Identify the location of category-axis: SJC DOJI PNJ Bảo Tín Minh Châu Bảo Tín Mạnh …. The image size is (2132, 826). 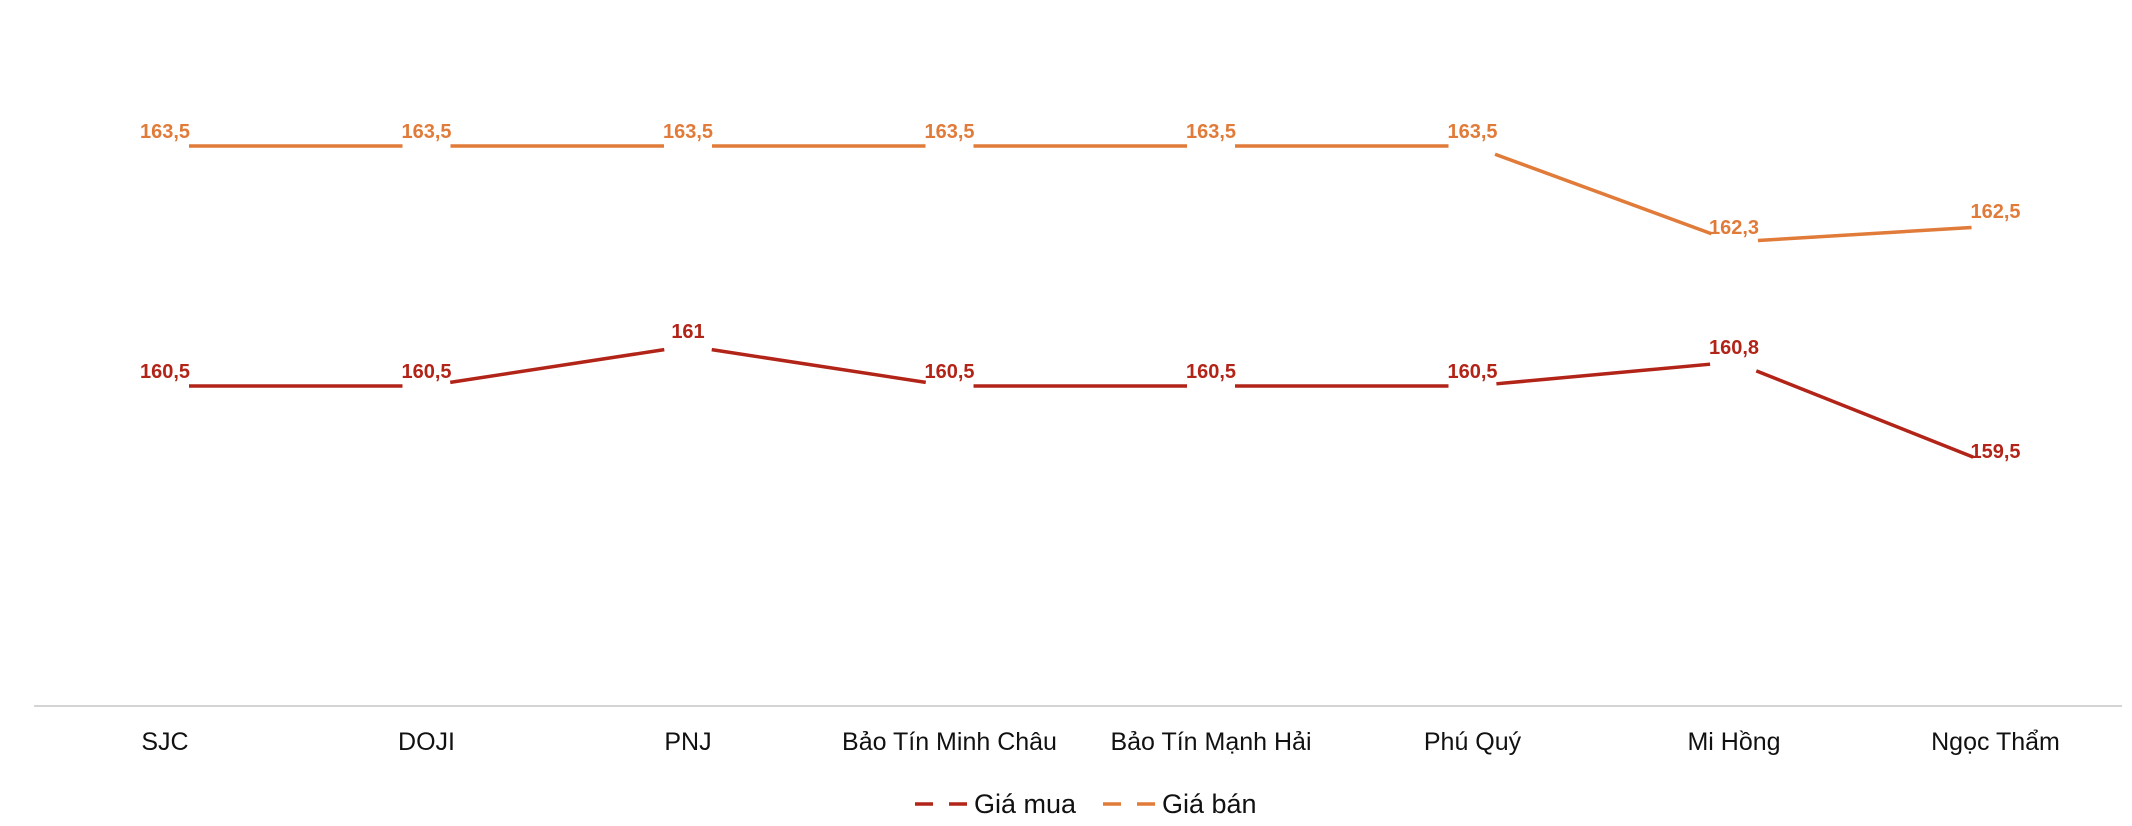
(1100, 742).